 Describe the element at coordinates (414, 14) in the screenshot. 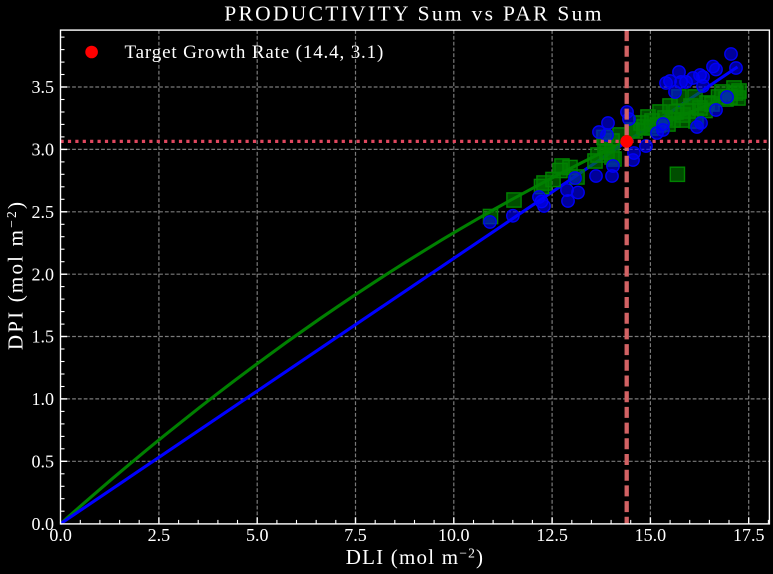

I see `svg-text: PRODUCTIVITY Sum vs PAR Sum` at that location.